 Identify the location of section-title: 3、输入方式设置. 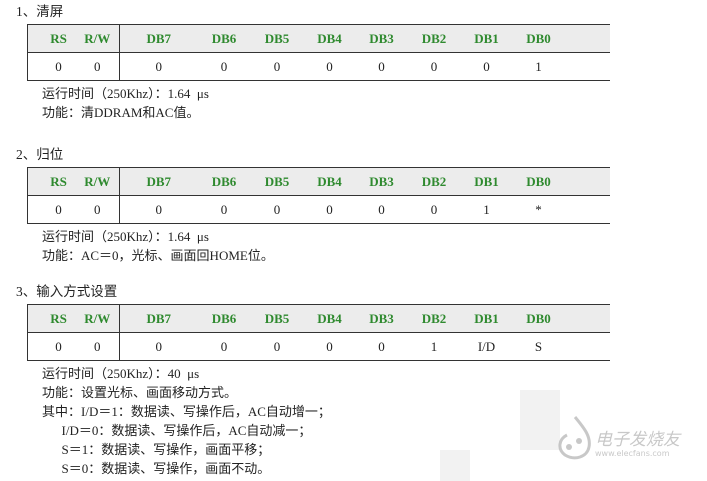
(67, 291).